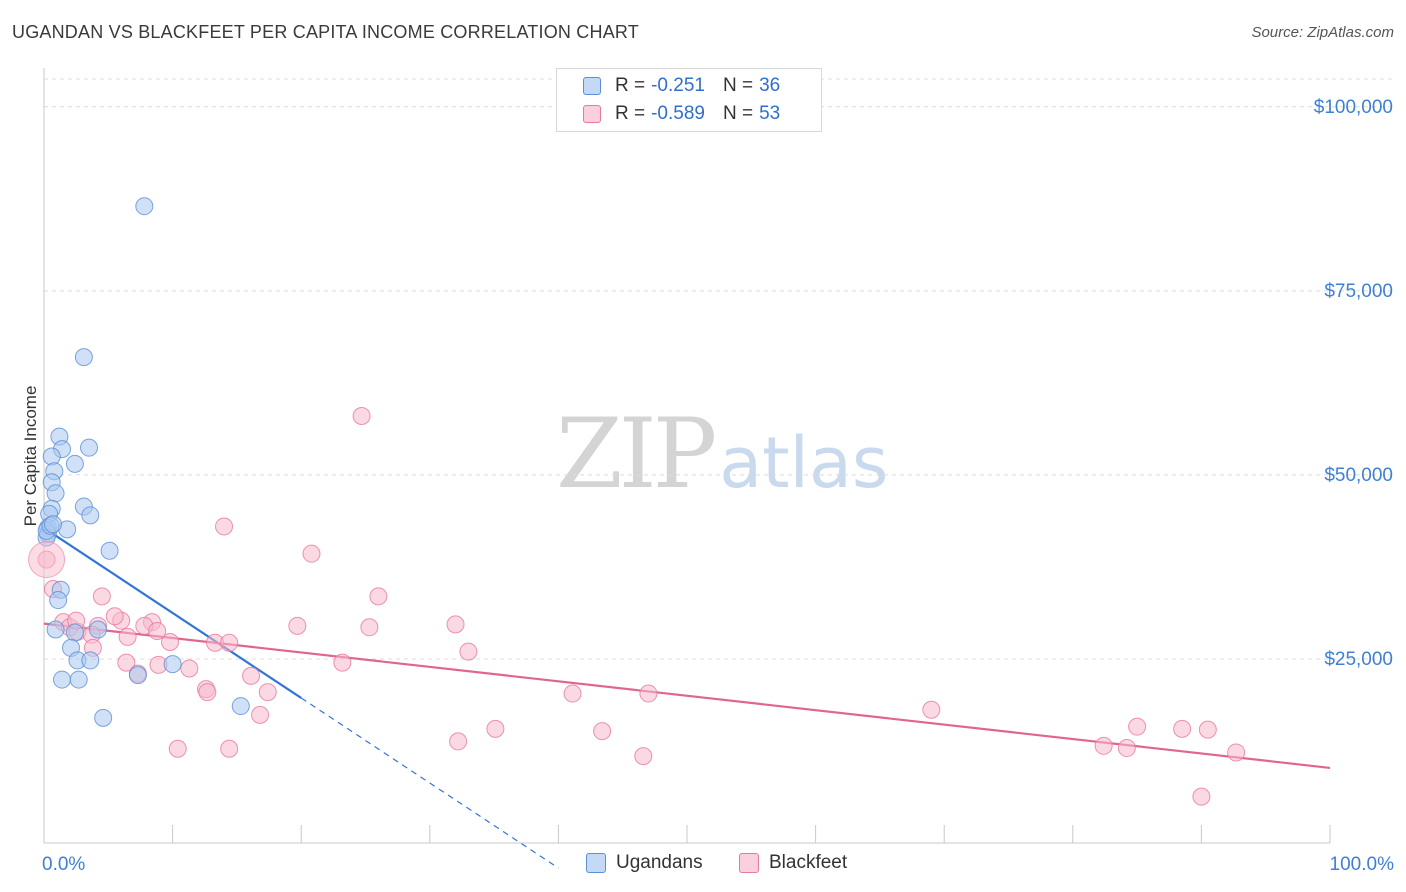 Image resolution: width=1406 pixels, height=892 pixels. Describe the element at coordinates (1358, 475) in the screenshot. I see `y-tick-label: $50,000` at that location.